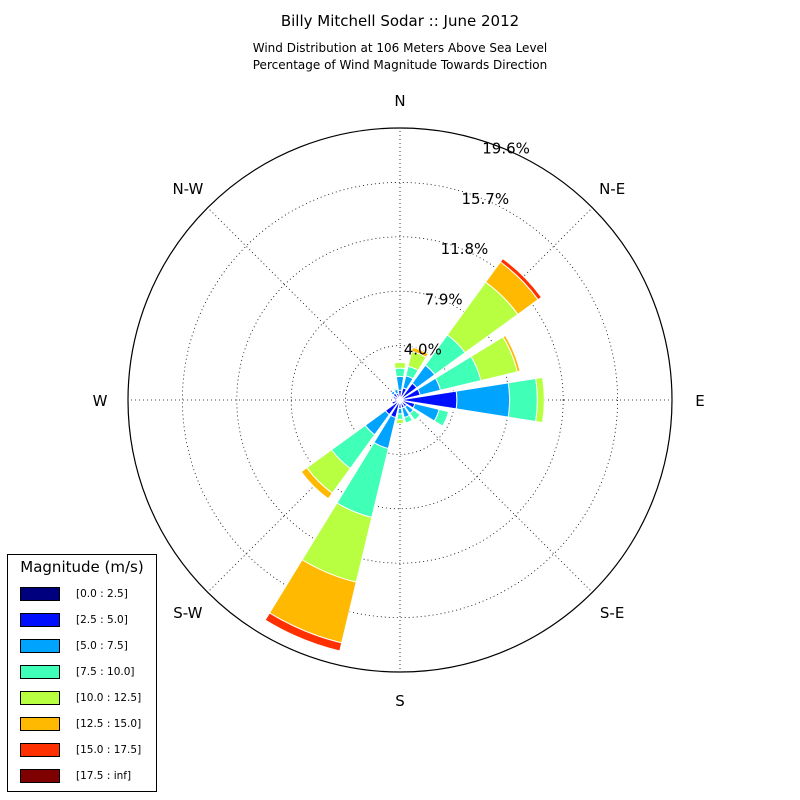 Image resolution: width=800 pixels, height=800 pixels. What do you see at coordinates (104, 776) in the screenshot?
I see `legend-label: [17.5 : inf]` at bounding box center [104, 776].